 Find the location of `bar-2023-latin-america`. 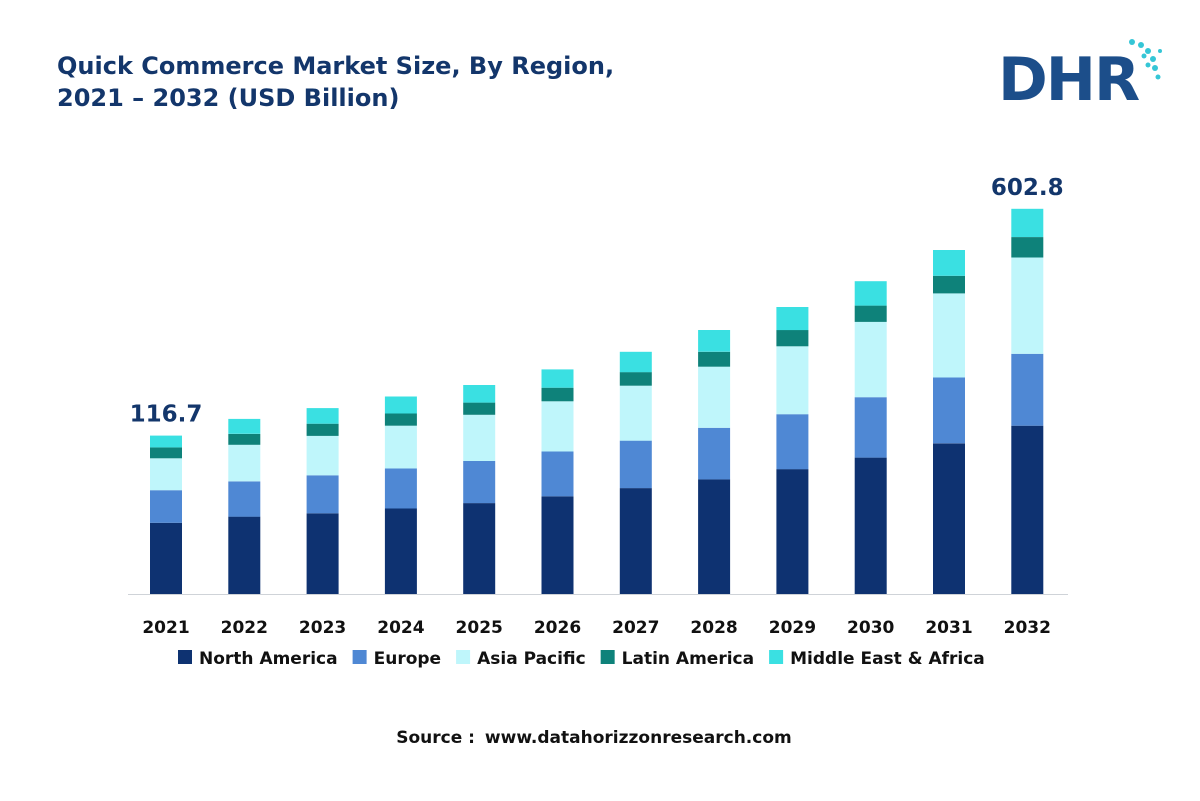

bar-2023-latin-america is located at coordinates (322, 429).